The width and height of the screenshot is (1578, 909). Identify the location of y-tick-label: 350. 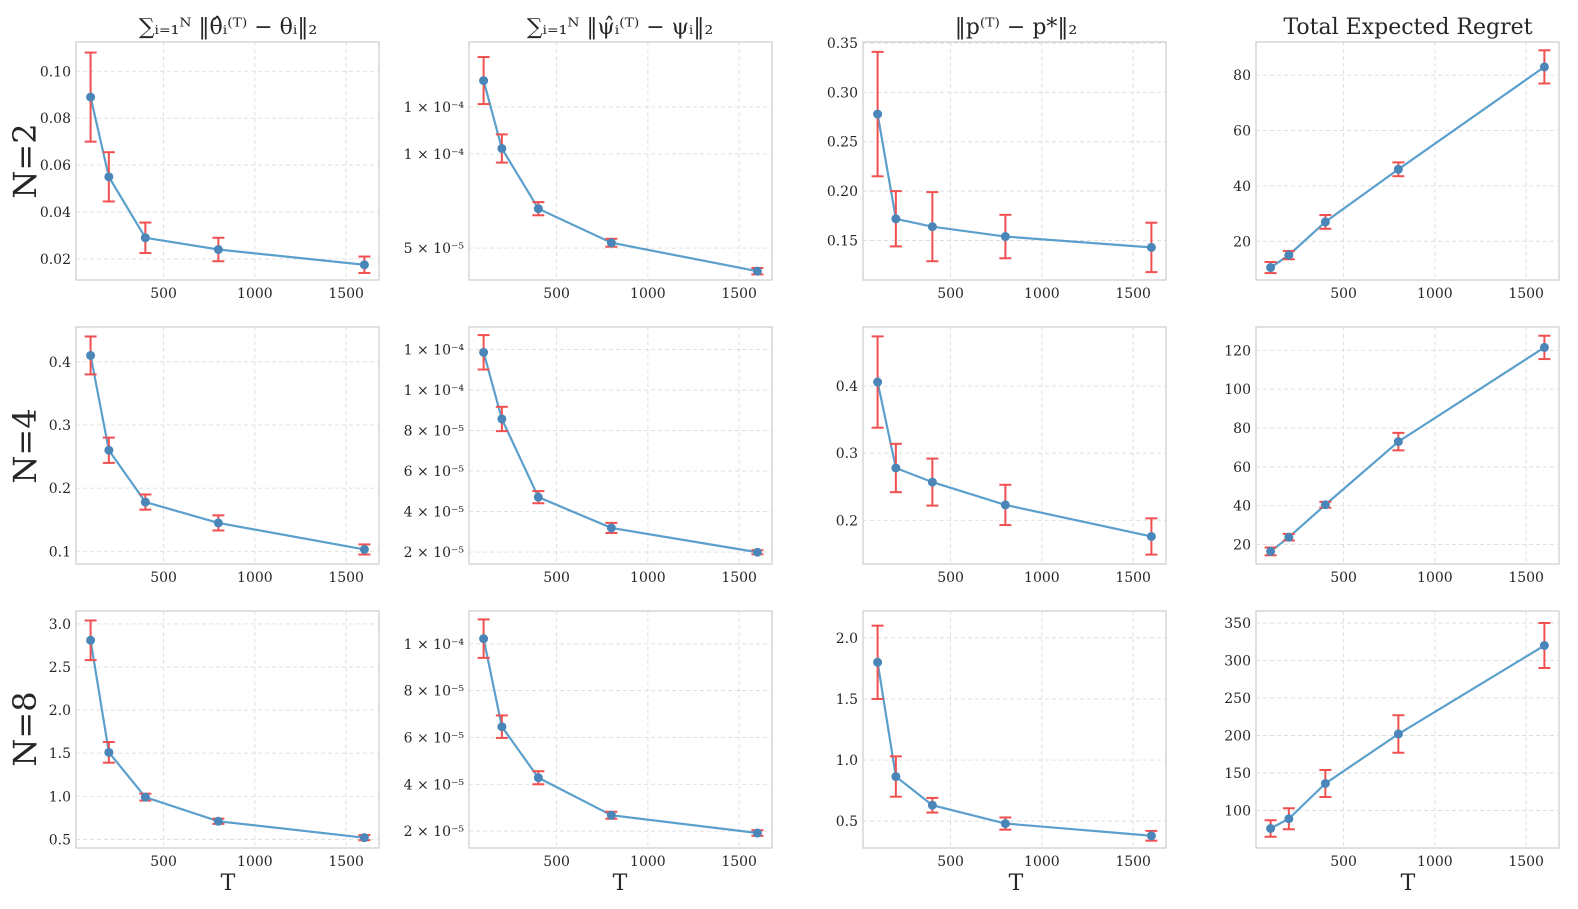
(1237, 624).